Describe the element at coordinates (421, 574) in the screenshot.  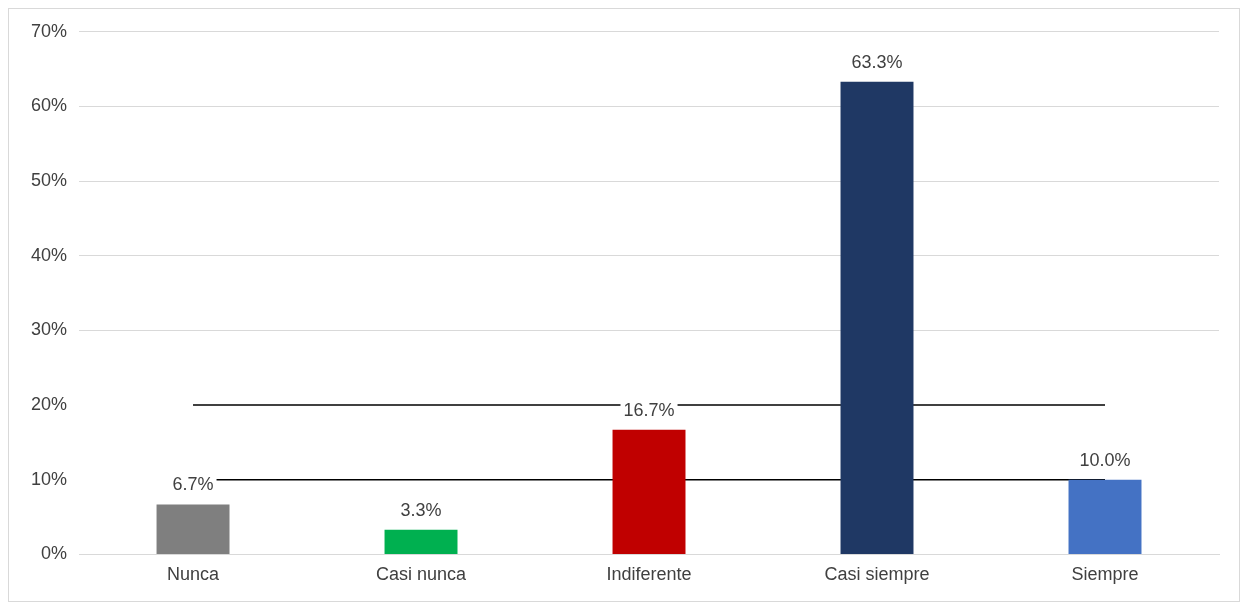
I see `x-tick-label: Casi nunca` at that location.